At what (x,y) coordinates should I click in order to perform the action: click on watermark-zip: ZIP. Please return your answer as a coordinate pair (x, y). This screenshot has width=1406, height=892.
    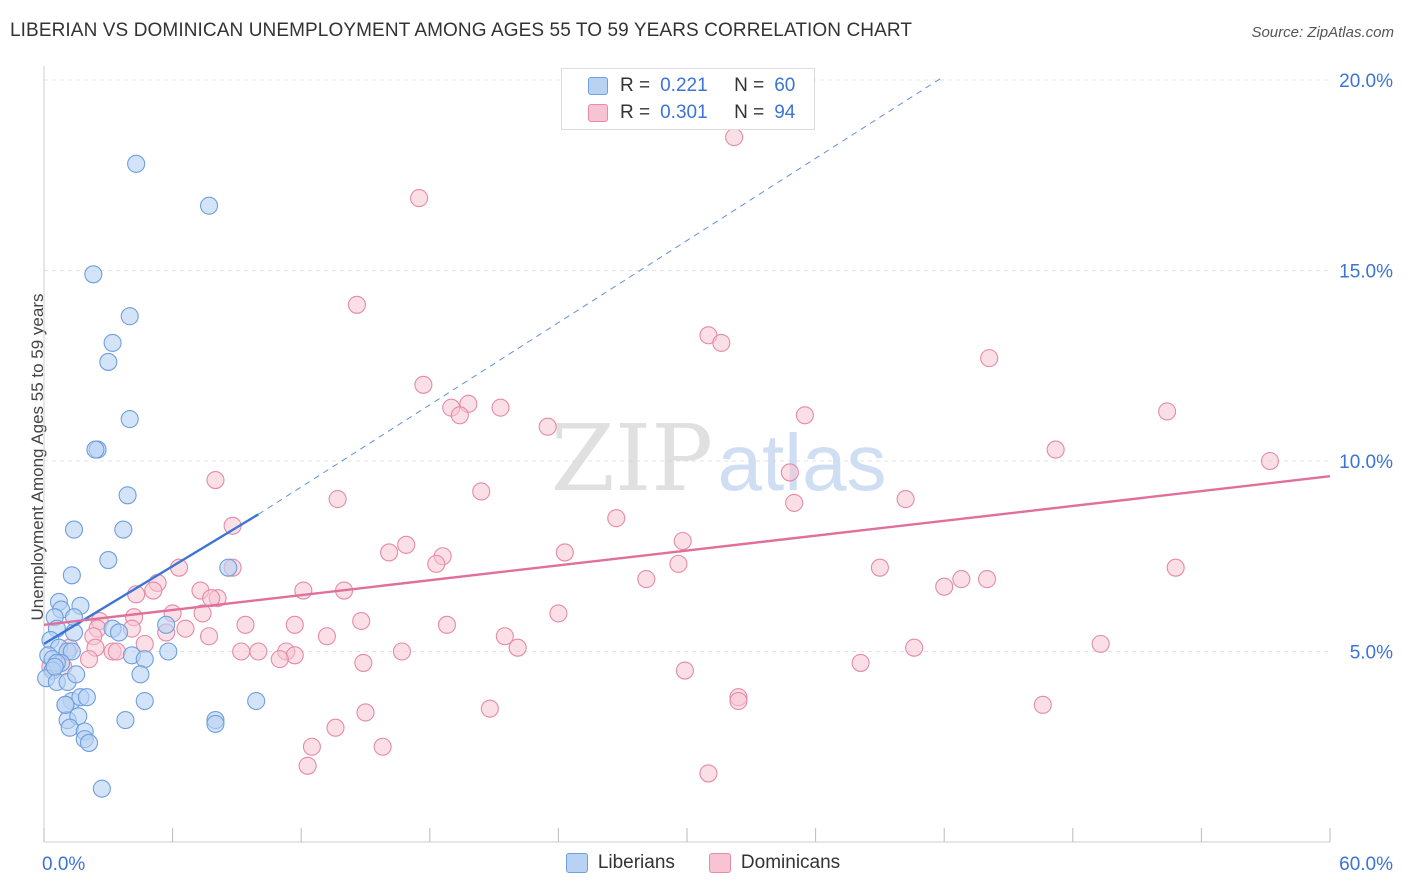
    Looking at the image, I should click on (632, 458).